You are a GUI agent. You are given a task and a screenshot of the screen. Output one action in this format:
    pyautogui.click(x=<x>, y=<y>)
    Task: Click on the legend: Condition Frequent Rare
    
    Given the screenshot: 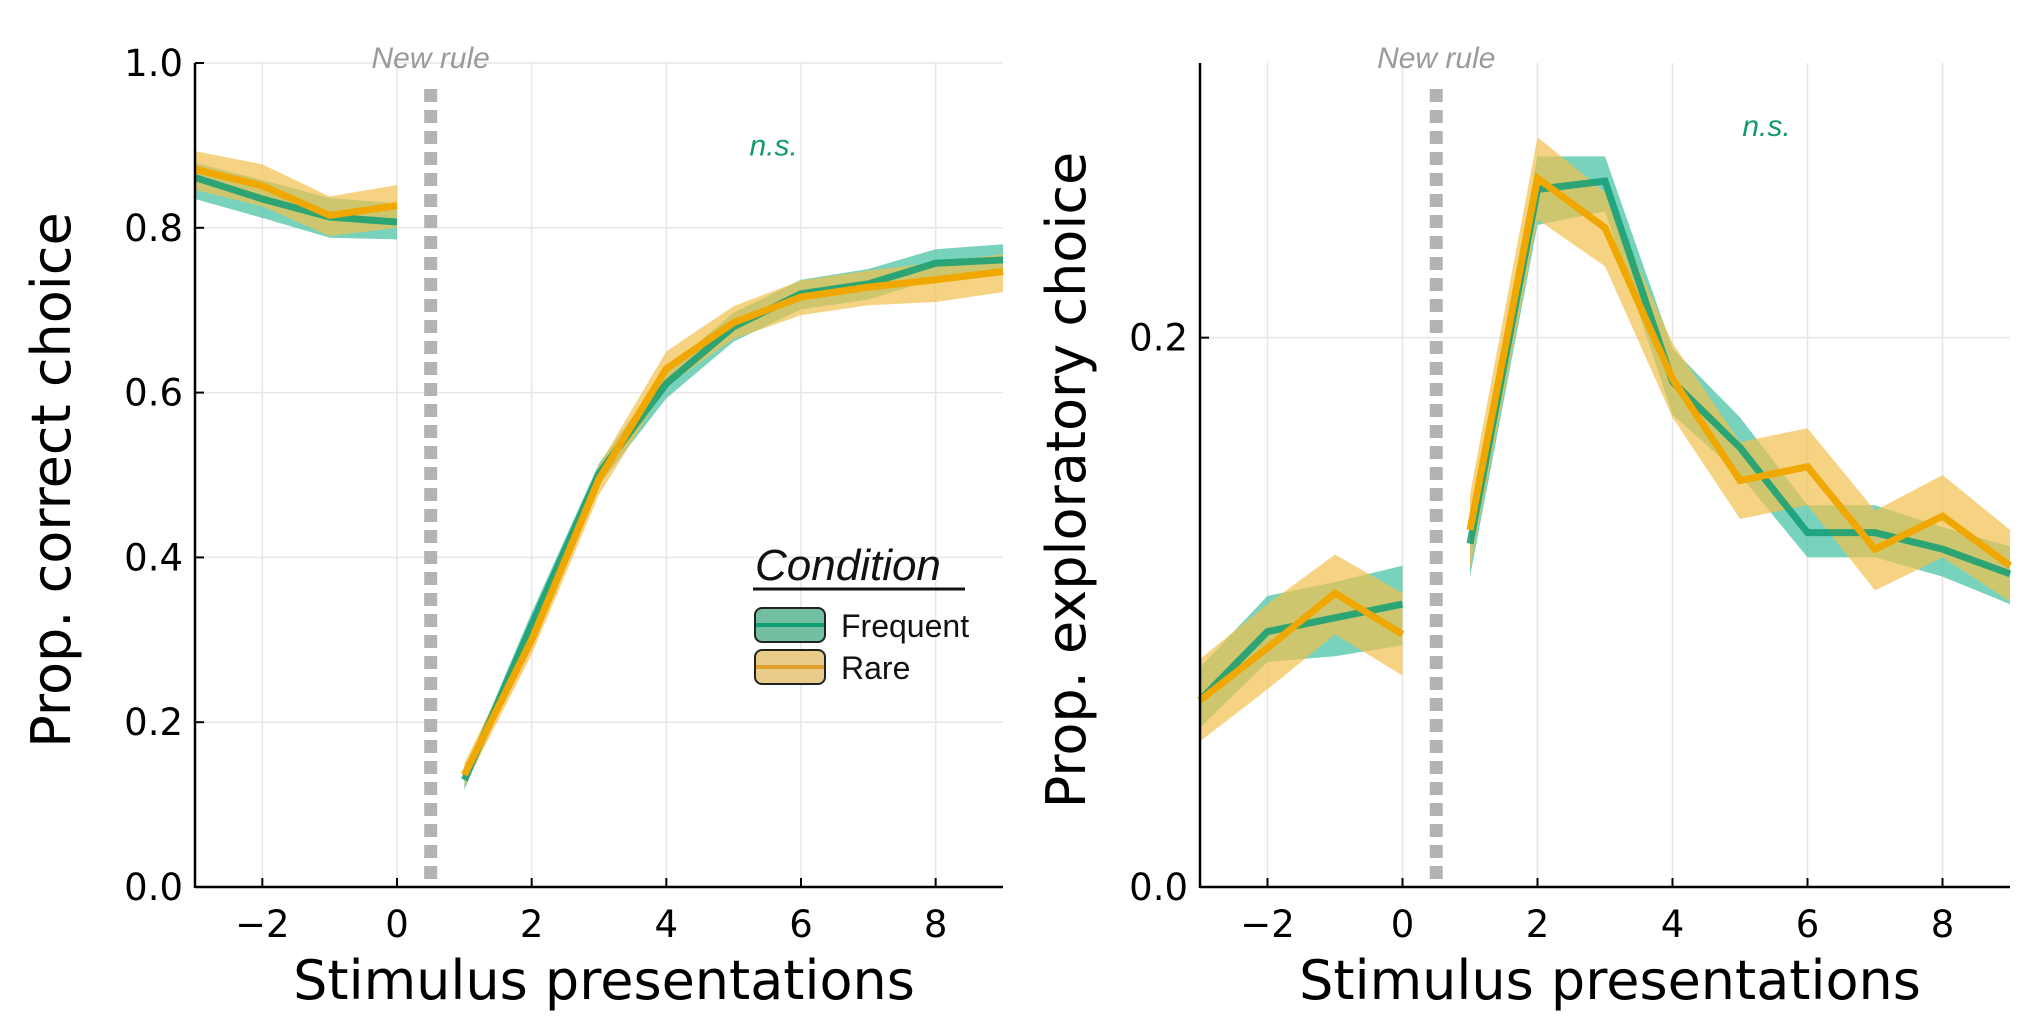 What is the action you would take?
    pyautogui.click(x=861, y=613)
    